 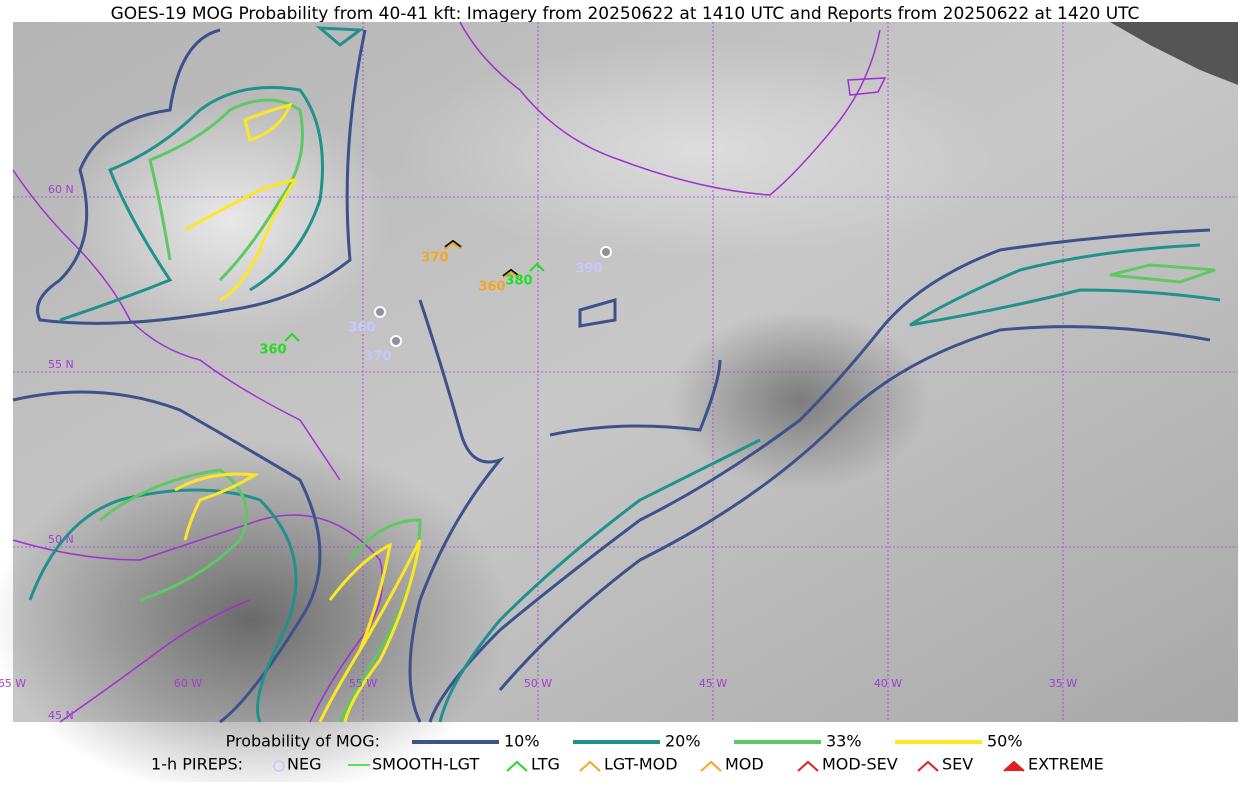 I want to click on legend-title: Probability of MOG:, so click(x=303, y=741).